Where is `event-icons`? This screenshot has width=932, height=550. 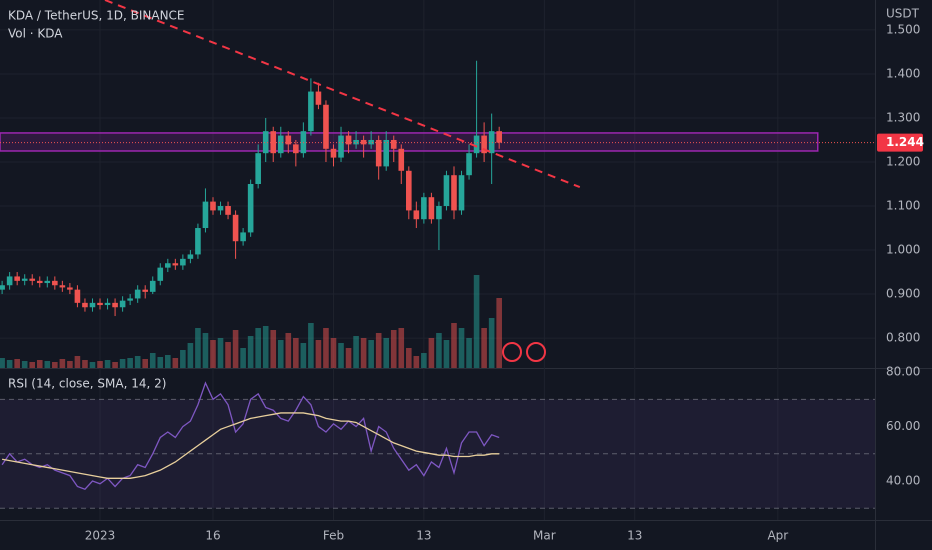 event-icons is located at coordinates (524, 352).